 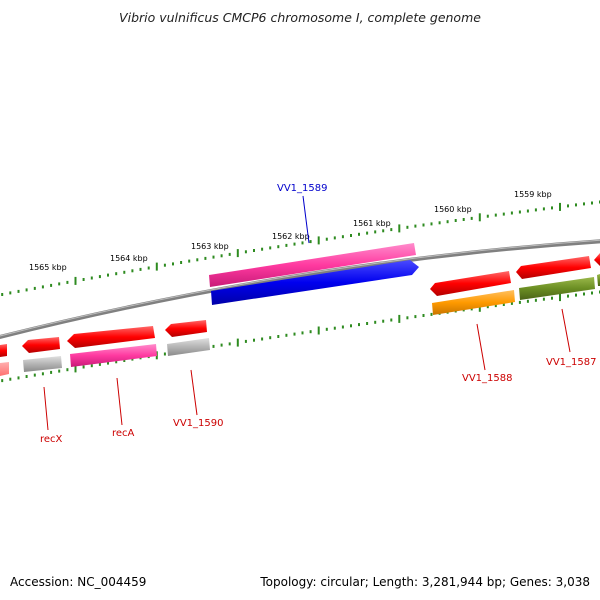 What do you see at coordinates (557, 288) in the screenshot?
I see `gene-vv1-1587-bar` at bounding box center [557, 288].